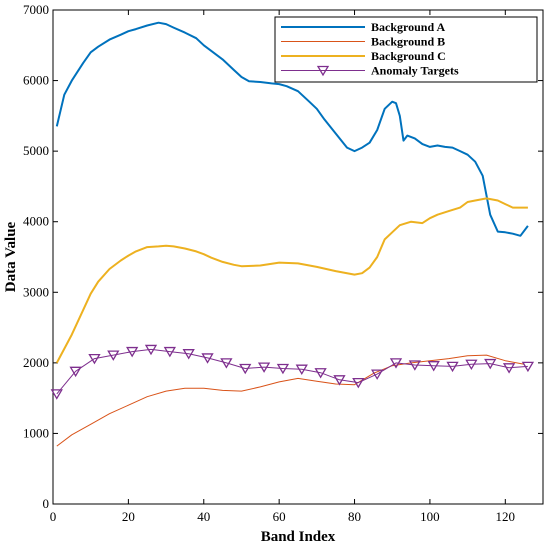 The width and height of the screenshot is (550, 548). What do you see at coordinates (36, 150) in the screenshot?
I see `y-tick-label: 5000` at bounding box center [36, 150].